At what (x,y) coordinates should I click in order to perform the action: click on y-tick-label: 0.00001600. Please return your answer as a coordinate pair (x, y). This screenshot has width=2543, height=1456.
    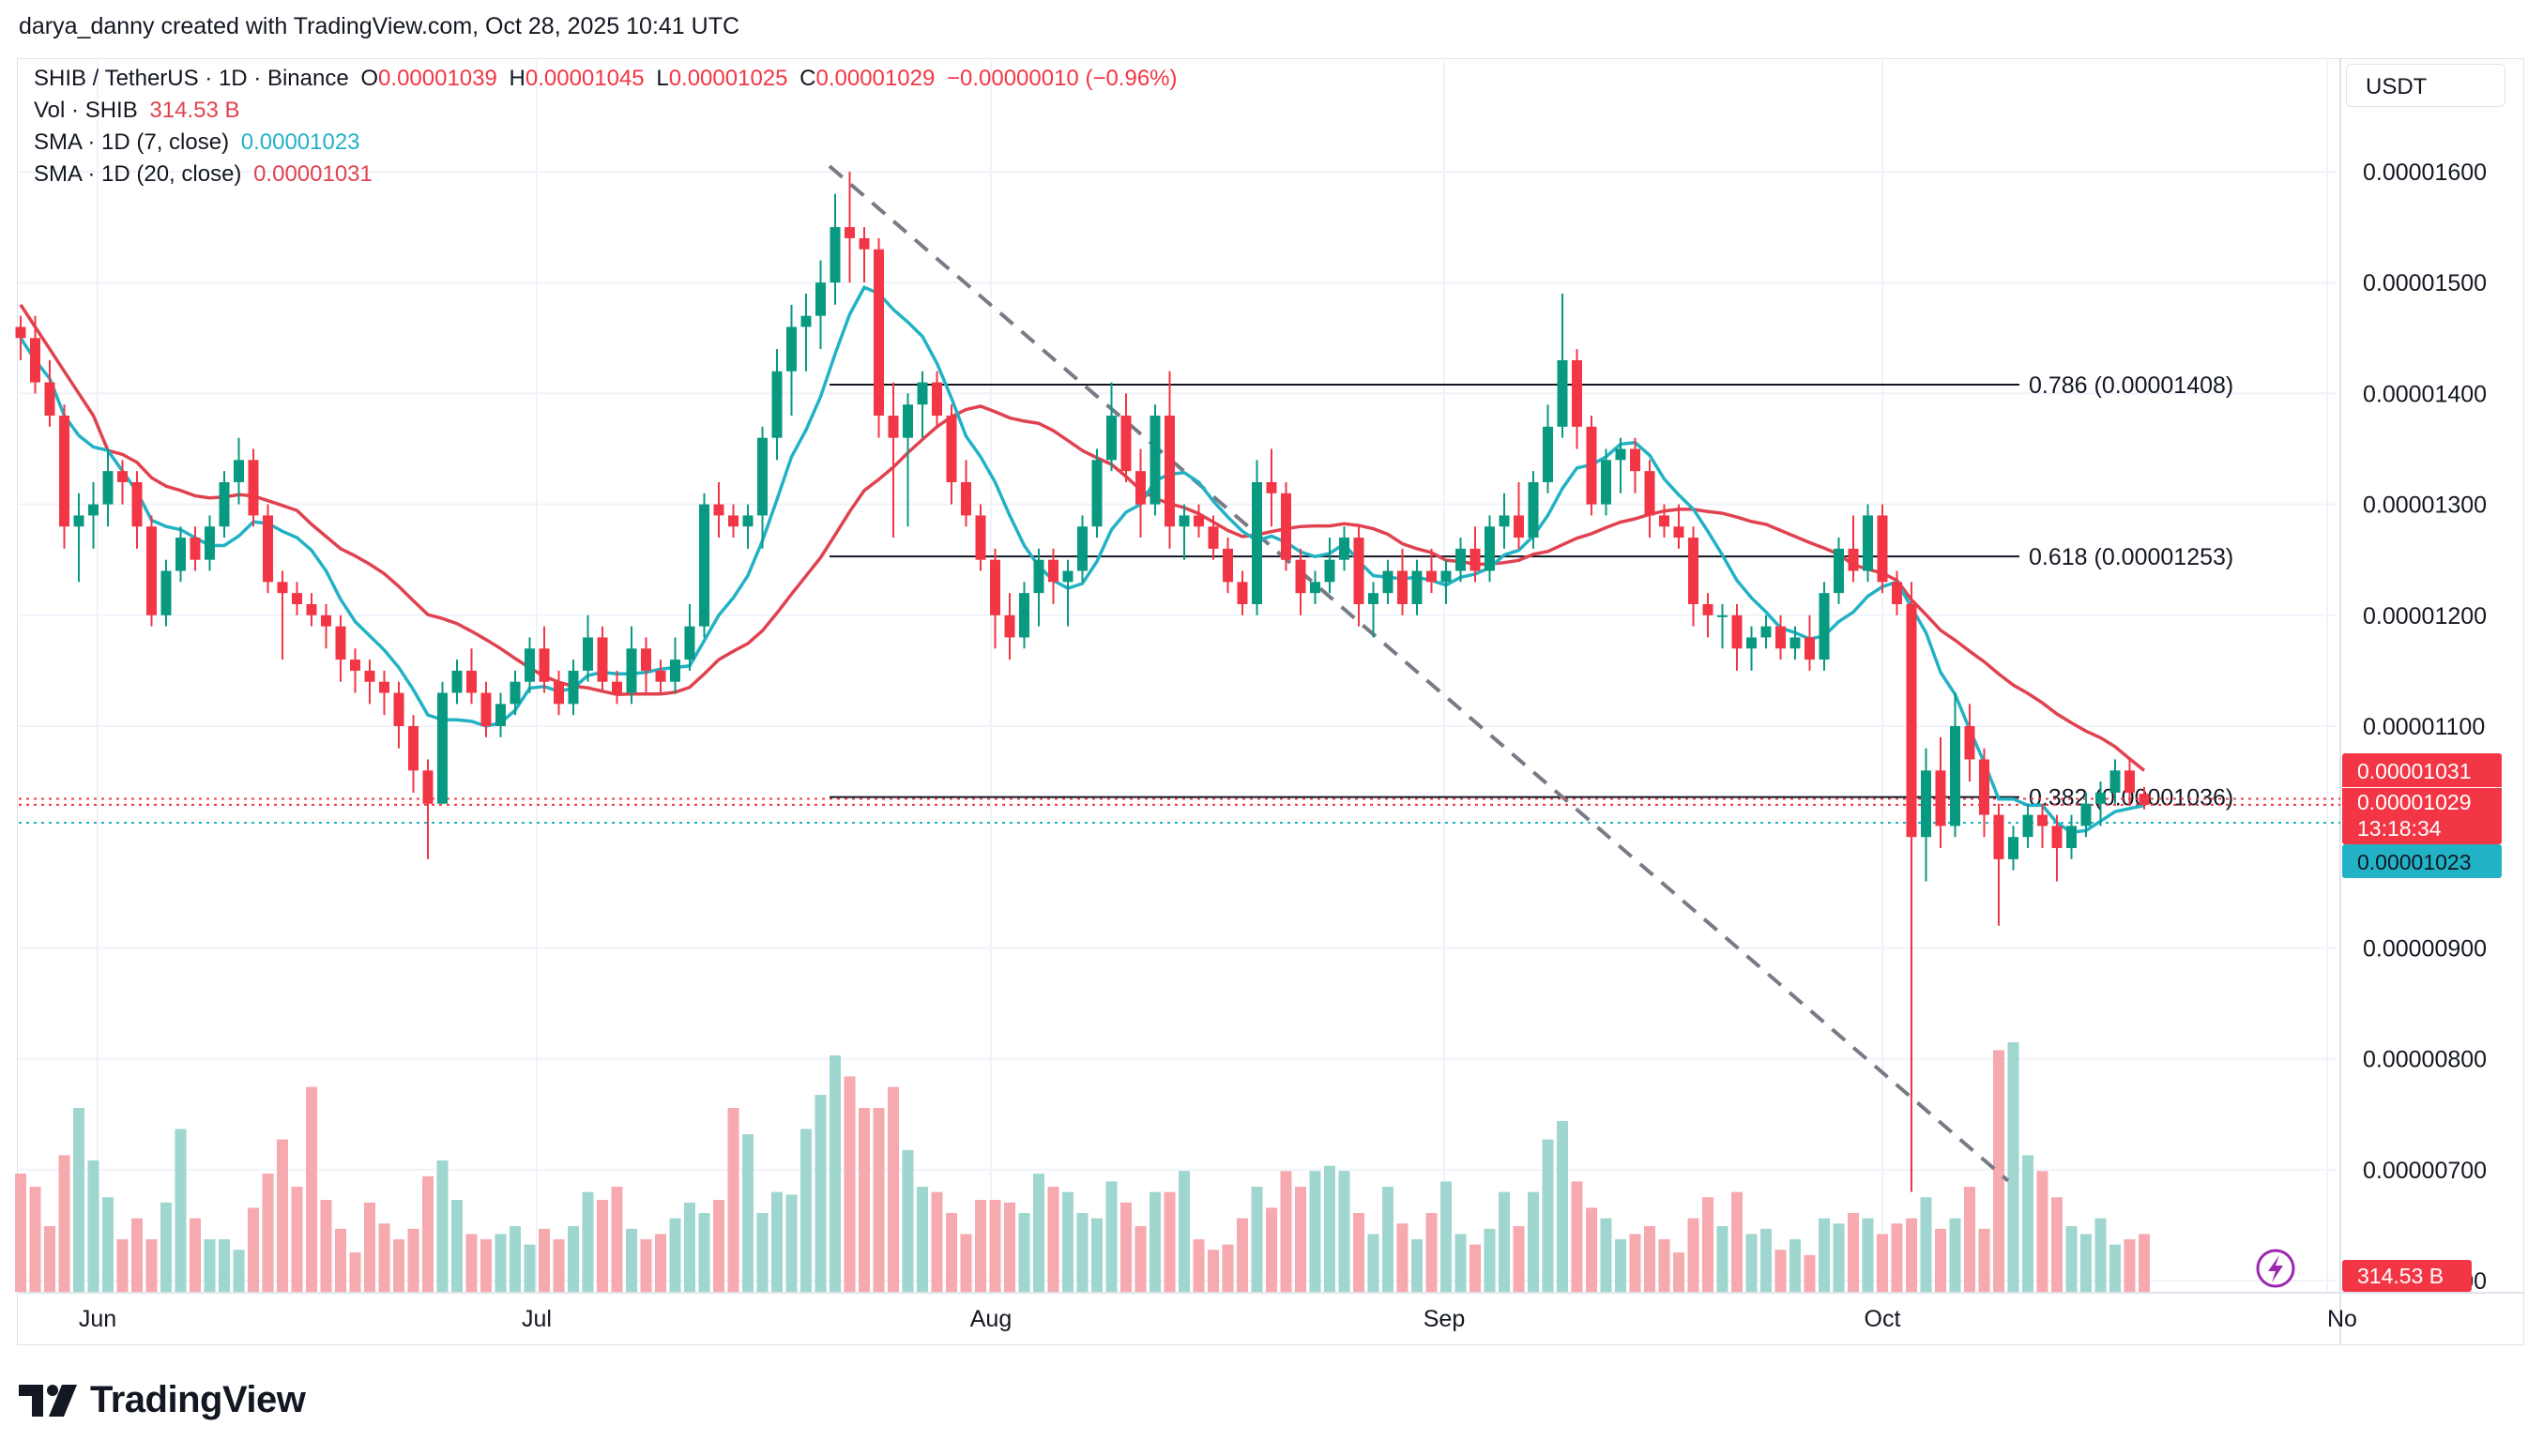
    Looking at the image, I should click on (2425, 172).